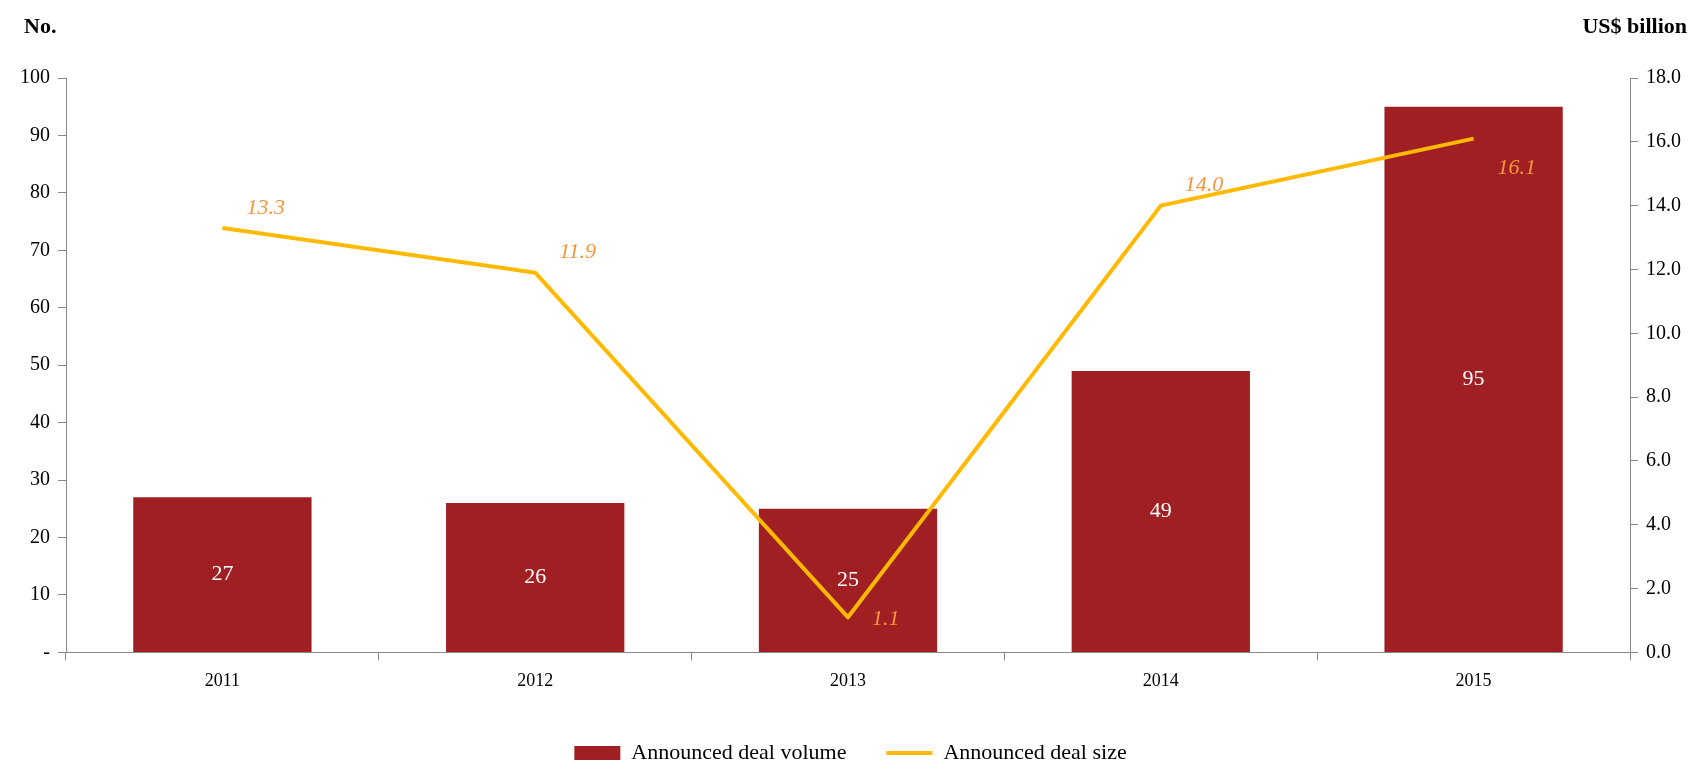 Image resolution: width=1701 pixels, height=782 pixels. What do you see at coordinates (40, 248) in the screenshot?
I see `y-tick-label: 70` at bounding box center [40, 248].